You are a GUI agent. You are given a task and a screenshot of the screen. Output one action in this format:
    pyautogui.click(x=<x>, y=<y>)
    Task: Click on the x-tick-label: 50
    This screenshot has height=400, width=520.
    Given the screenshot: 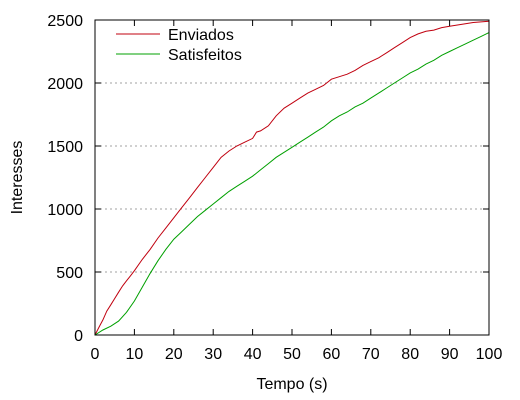 What is the action you would take?
    pyautogui.click(x=292, y=354)
    